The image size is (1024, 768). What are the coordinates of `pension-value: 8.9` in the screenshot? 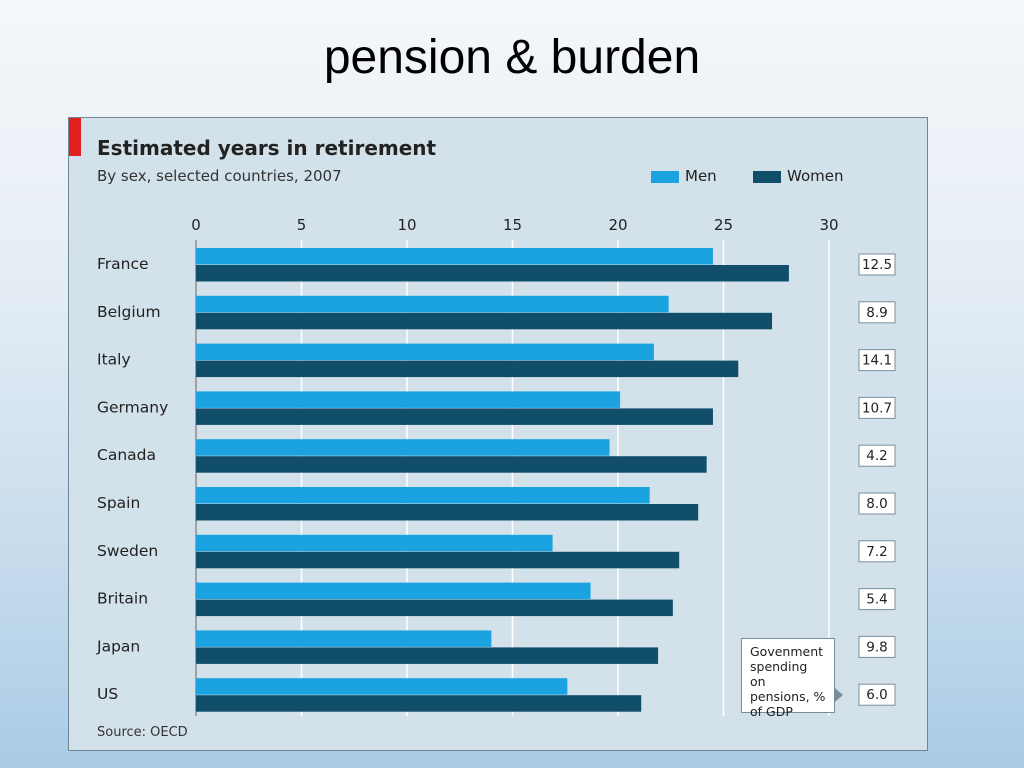 It's located at (876, 313).